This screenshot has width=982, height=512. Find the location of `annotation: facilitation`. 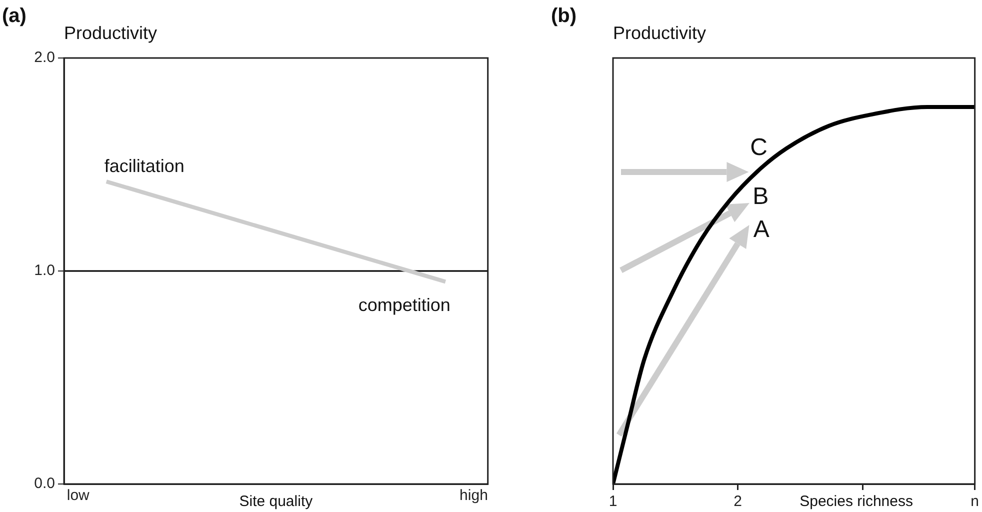

annotation: facilitation is located at coordinates (144, 166).